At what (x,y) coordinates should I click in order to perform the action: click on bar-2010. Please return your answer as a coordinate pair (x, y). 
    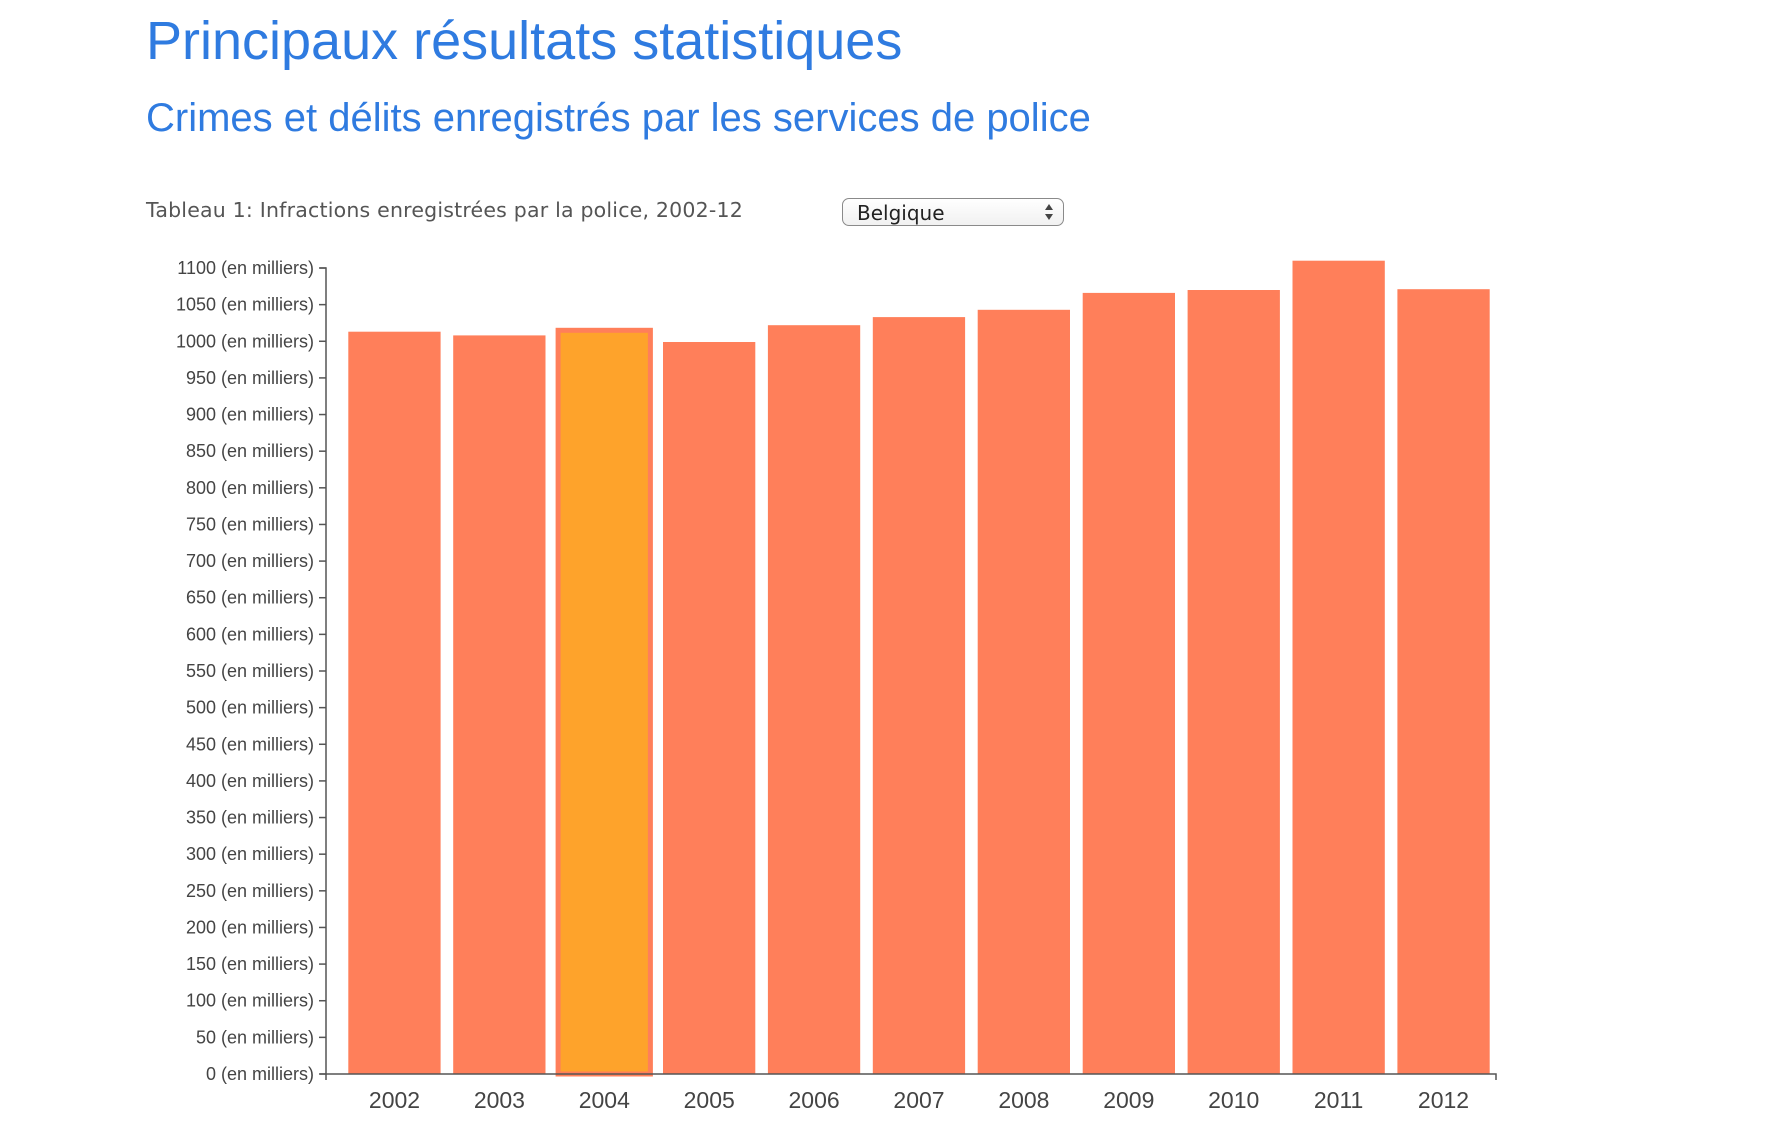
    Looking at the image, I should click on (1233, 682).